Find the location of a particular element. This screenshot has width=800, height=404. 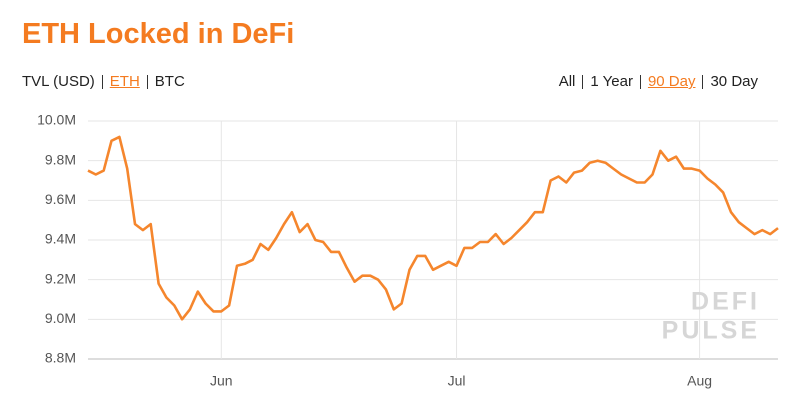

y-tick-label: 9.0M is located at coordinates (60, 318).